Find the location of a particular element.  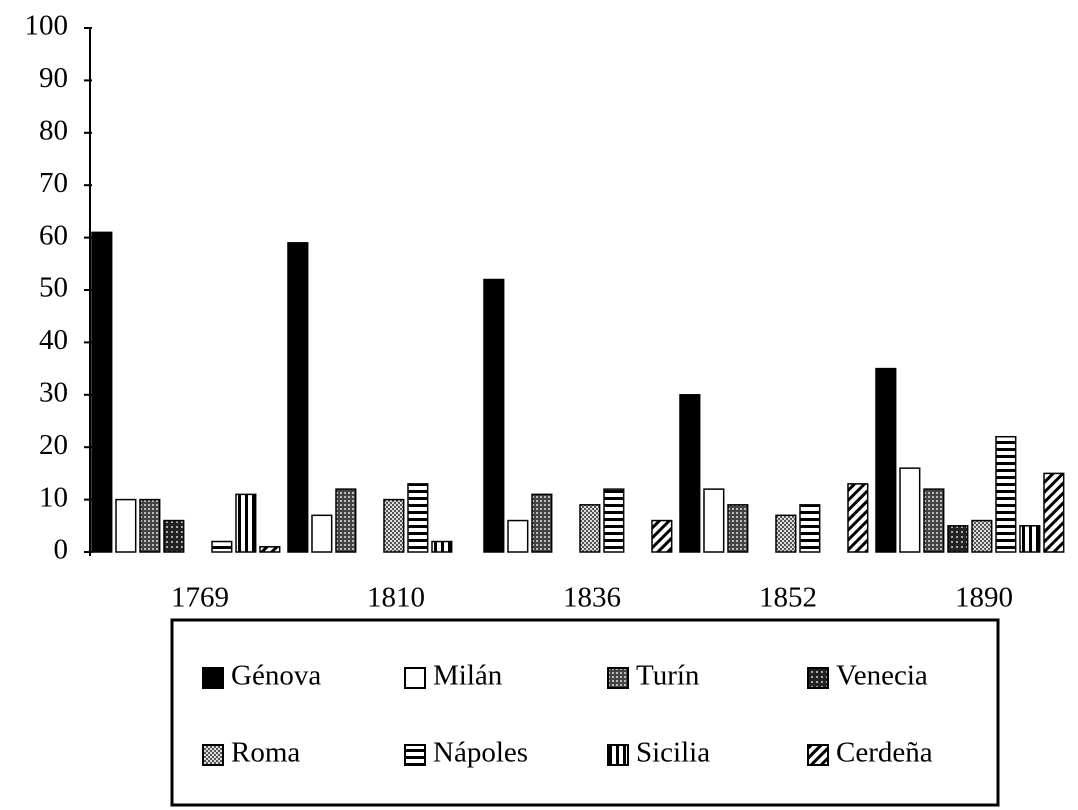

legend-label: Sicilia is located at coordinates (673, 753).